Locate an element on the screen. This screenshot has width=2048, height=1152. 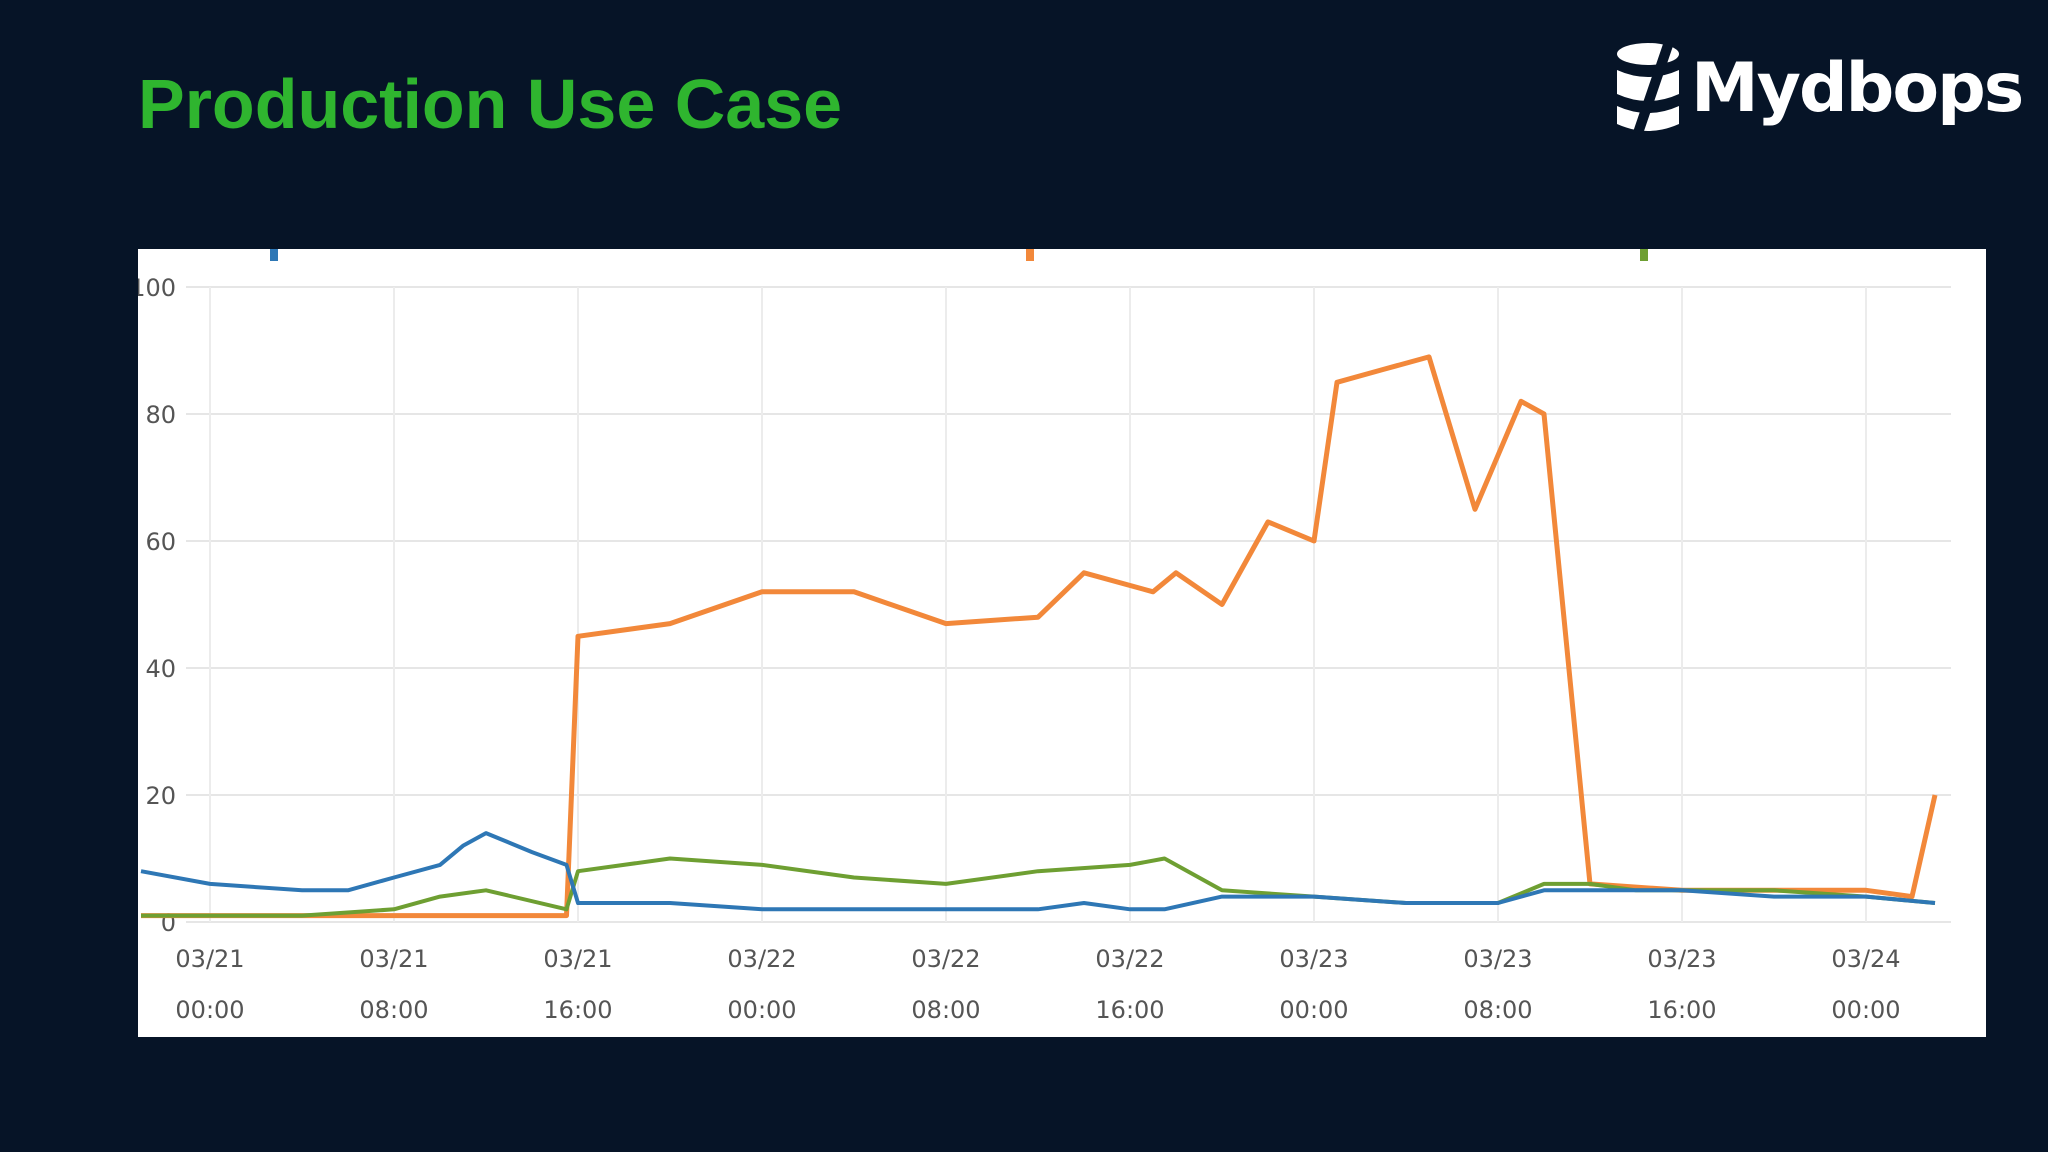
brand-name: Mydbops is located at coordinates (1857, 88).